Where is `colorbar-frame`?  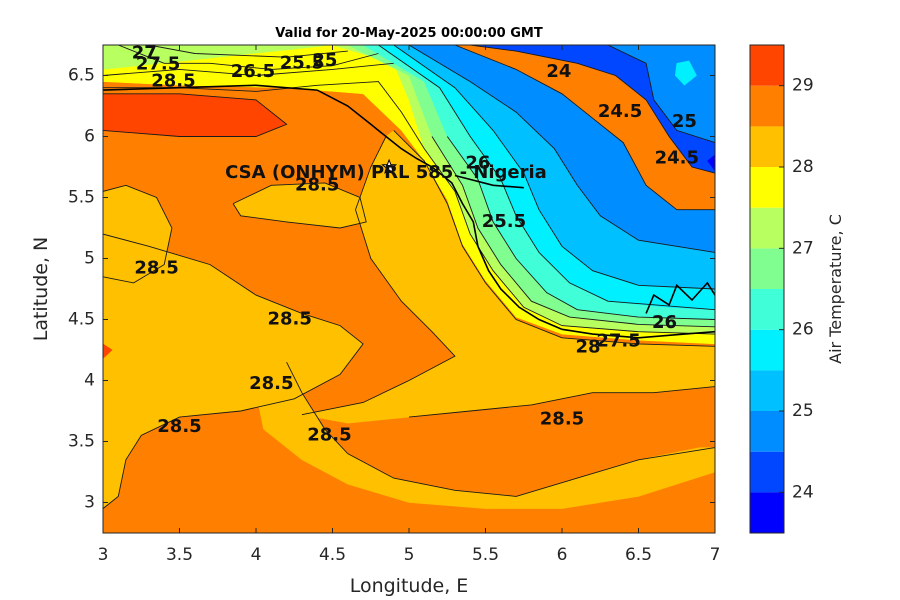
colorbar-frame is located at coordinates (767, 289).